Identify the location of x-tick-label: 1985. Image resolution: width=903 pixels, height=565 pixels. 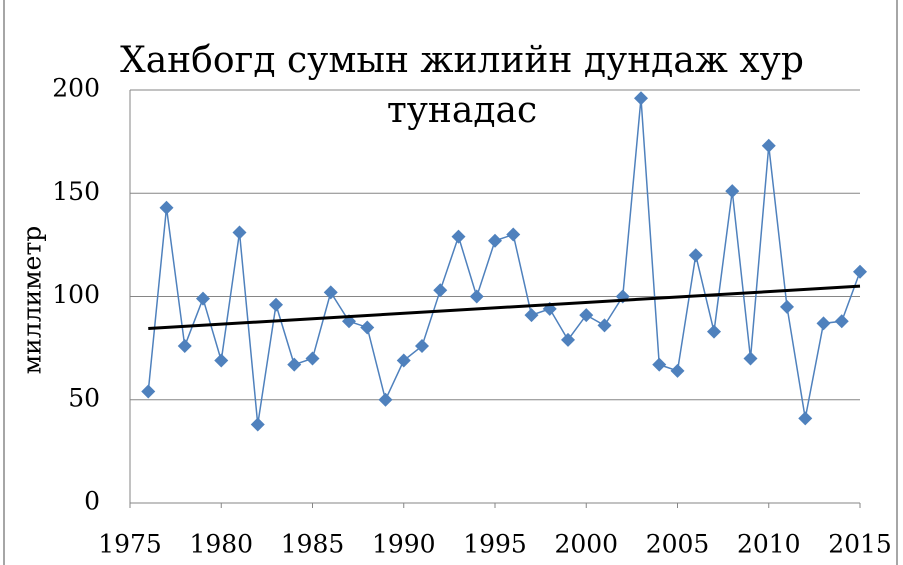
(313, 544).